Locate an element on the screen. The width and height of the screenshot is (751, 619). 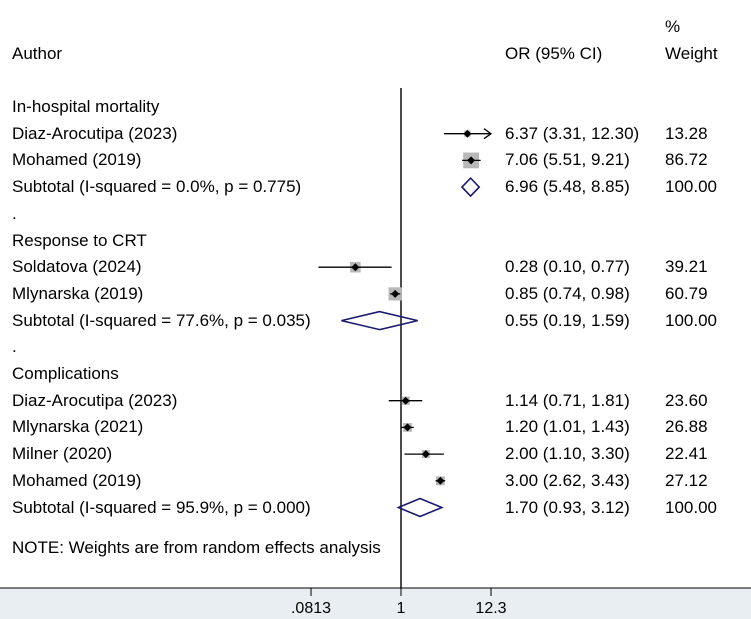
or-ci-value: 0.85 (0.74, 0.98) is located at coordinates (567, 293).